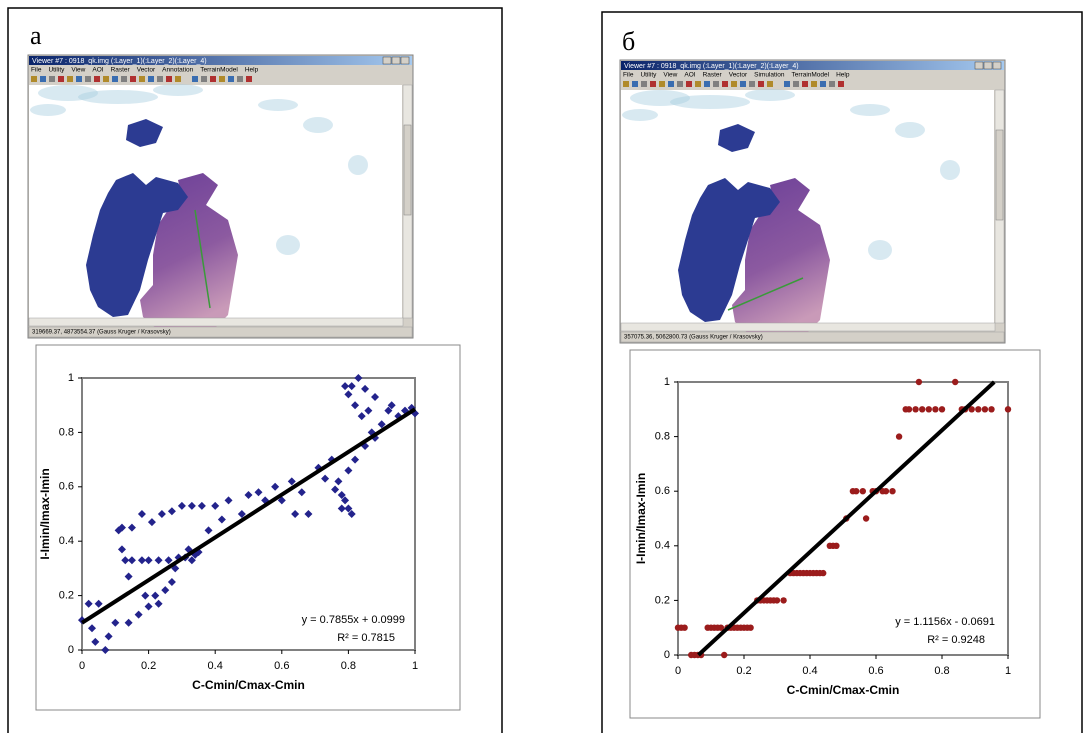 This screenshot has width=1086, height=733. Describe the element at coordinates (743, 671) in the screenshot. I see `x-tick-label: 0.2` at that location.